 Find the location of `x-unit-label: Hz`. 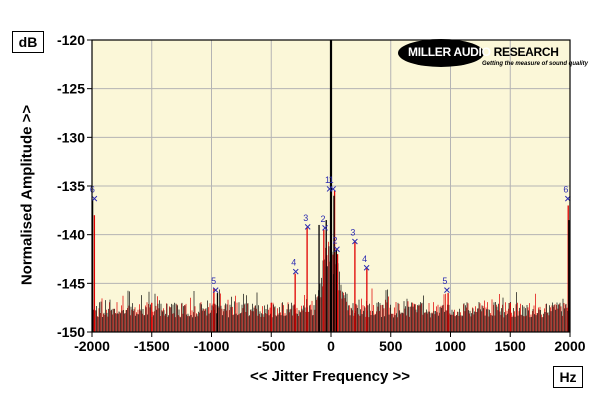

x-unit-label: Hz is located at coordinates (568, 377).